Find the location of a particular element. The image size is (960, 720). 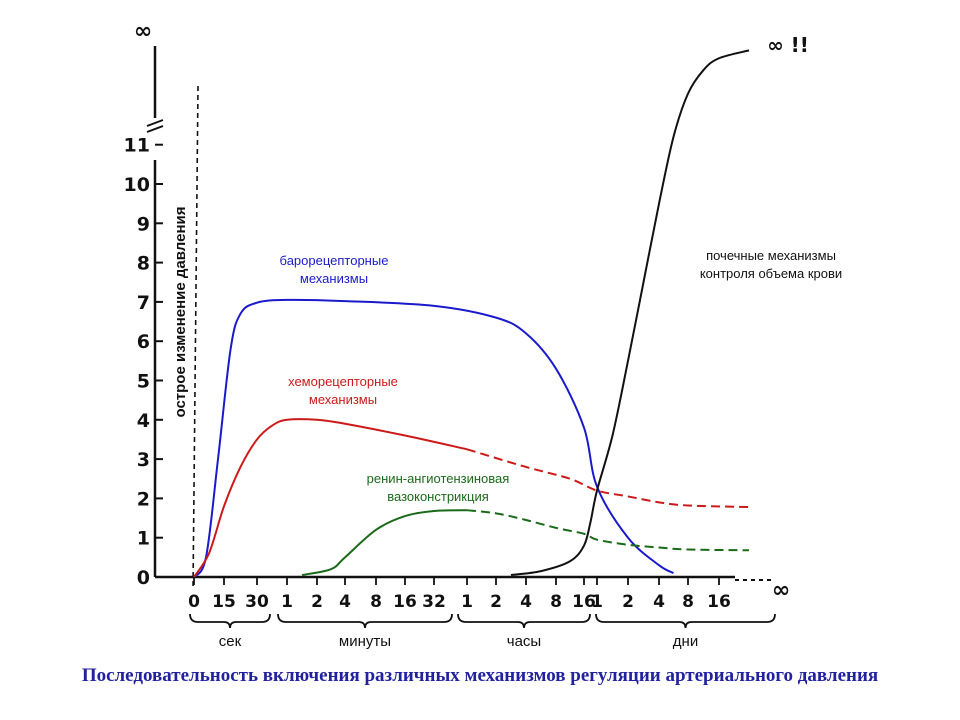

x-group-label: часы is located at coordinates (524, 641).